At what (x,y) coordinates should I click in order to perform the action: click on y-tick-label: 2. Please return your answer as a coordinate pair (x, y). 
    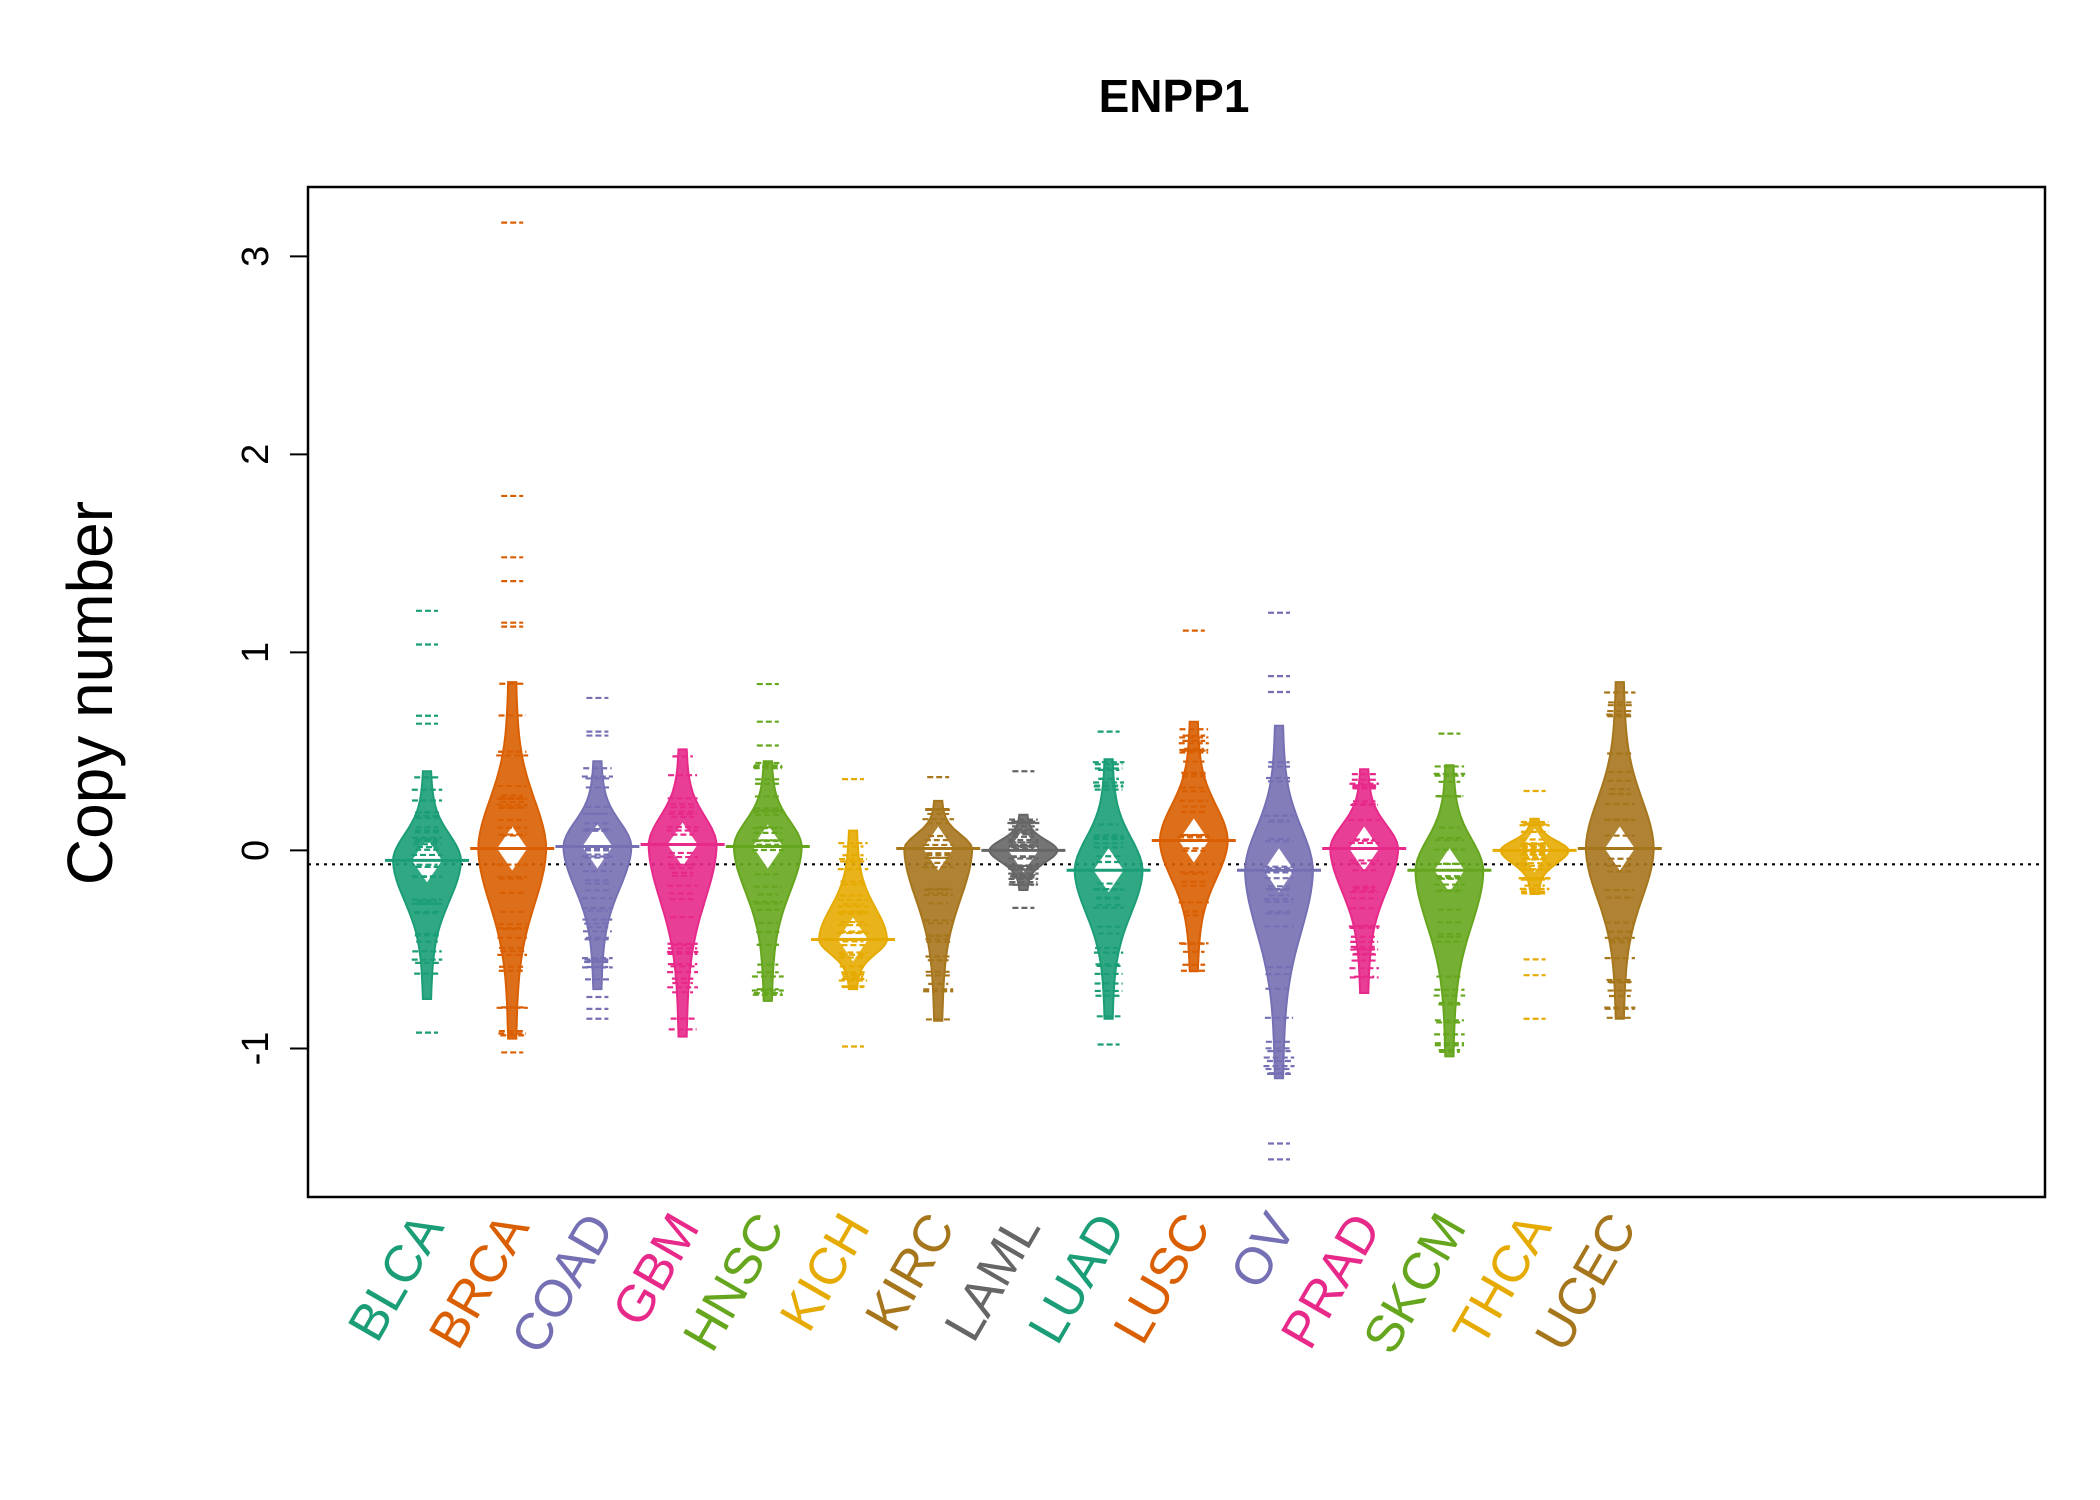
    Looking at the image, I should click on (256, 454).